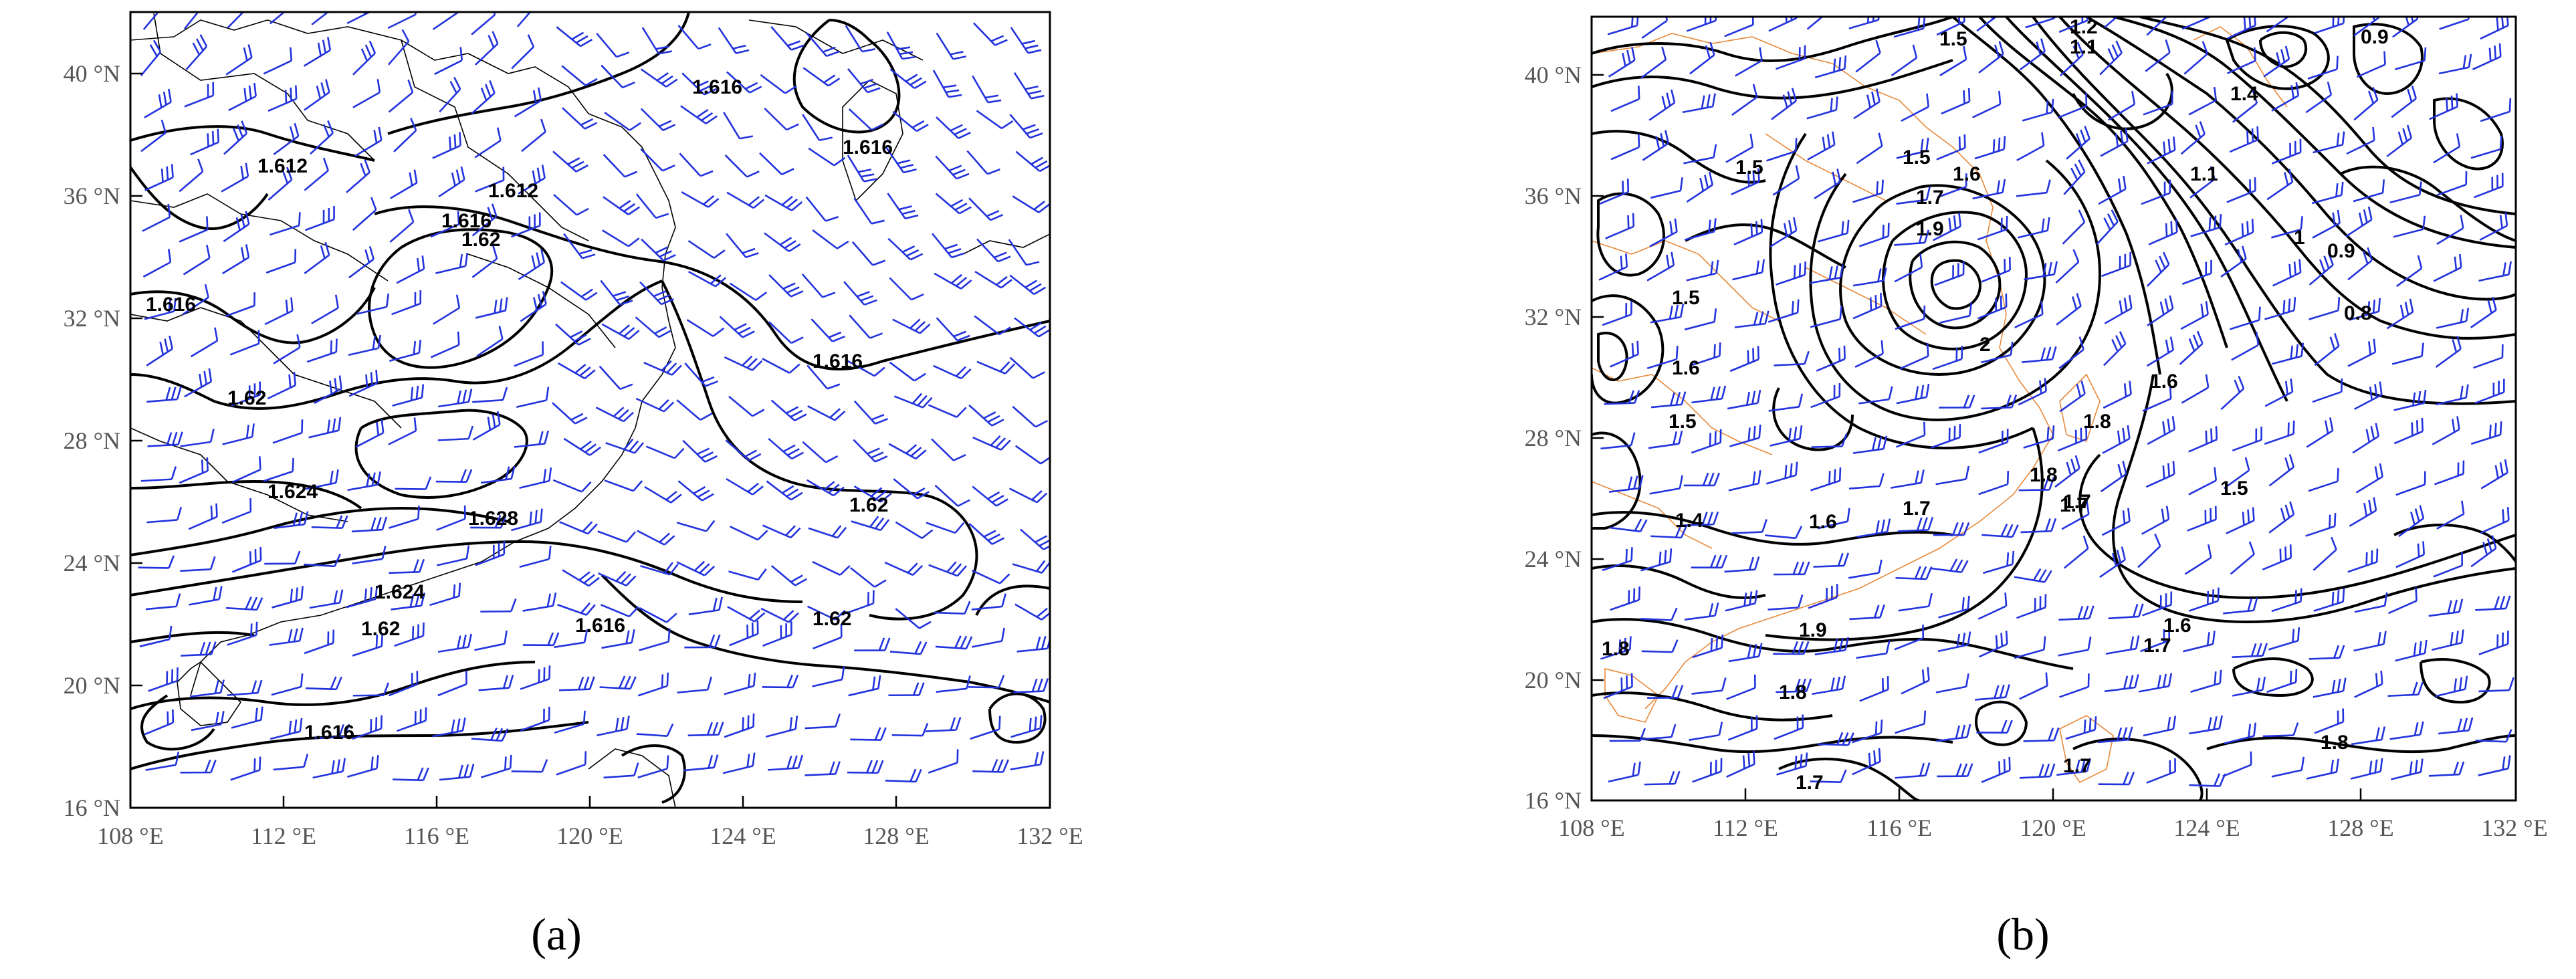 This screenshot has height=979, width=2576. Describe the element at coordinates (1616, 649) in the screenshot. I see `contour-label: 1.8` at that location.